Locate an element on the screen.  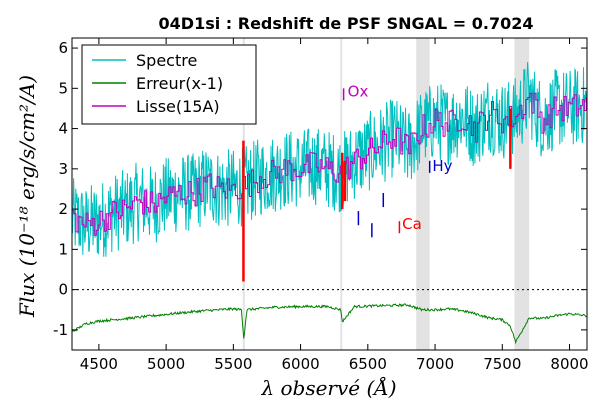
series-erreur is located at coordinates (329, 324).